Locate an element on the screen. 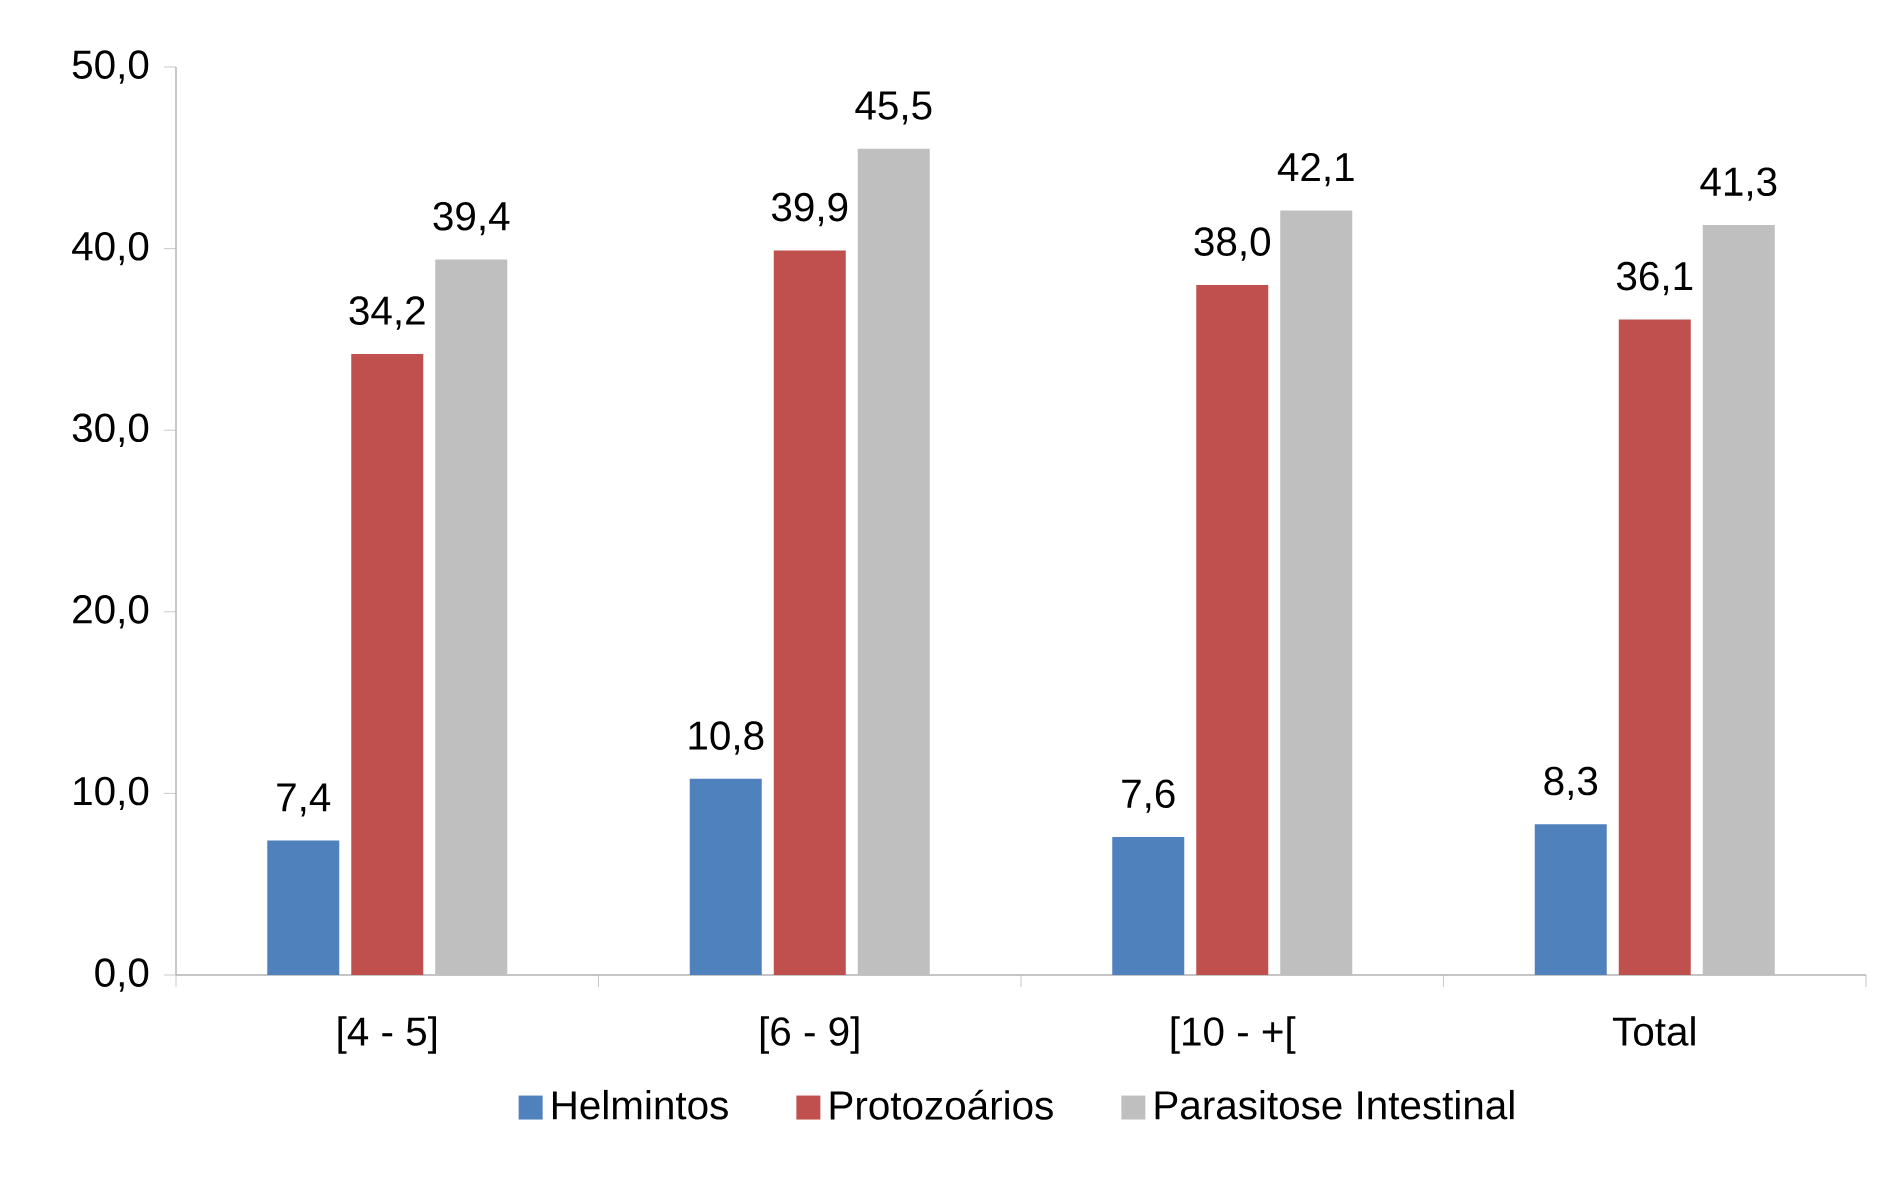  data-label: 7,4 is located at coordinates (304, 800).